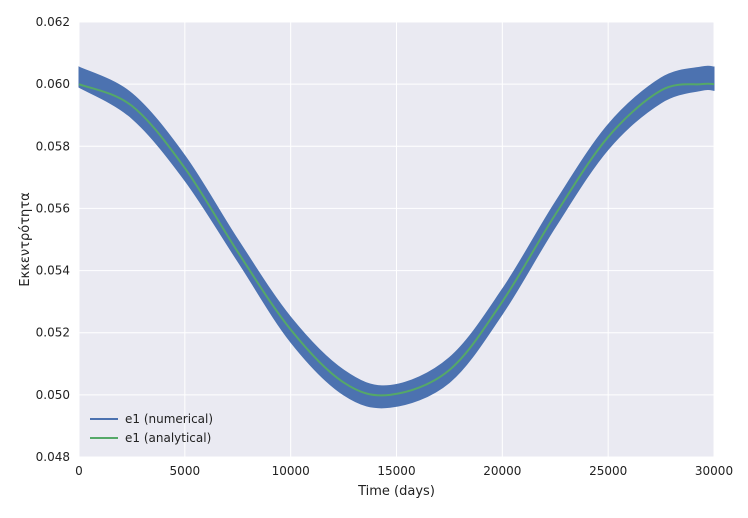 This screenshot has height=518, width=748. I want to click on y-tick-label: 0.048, so click(53, 457).